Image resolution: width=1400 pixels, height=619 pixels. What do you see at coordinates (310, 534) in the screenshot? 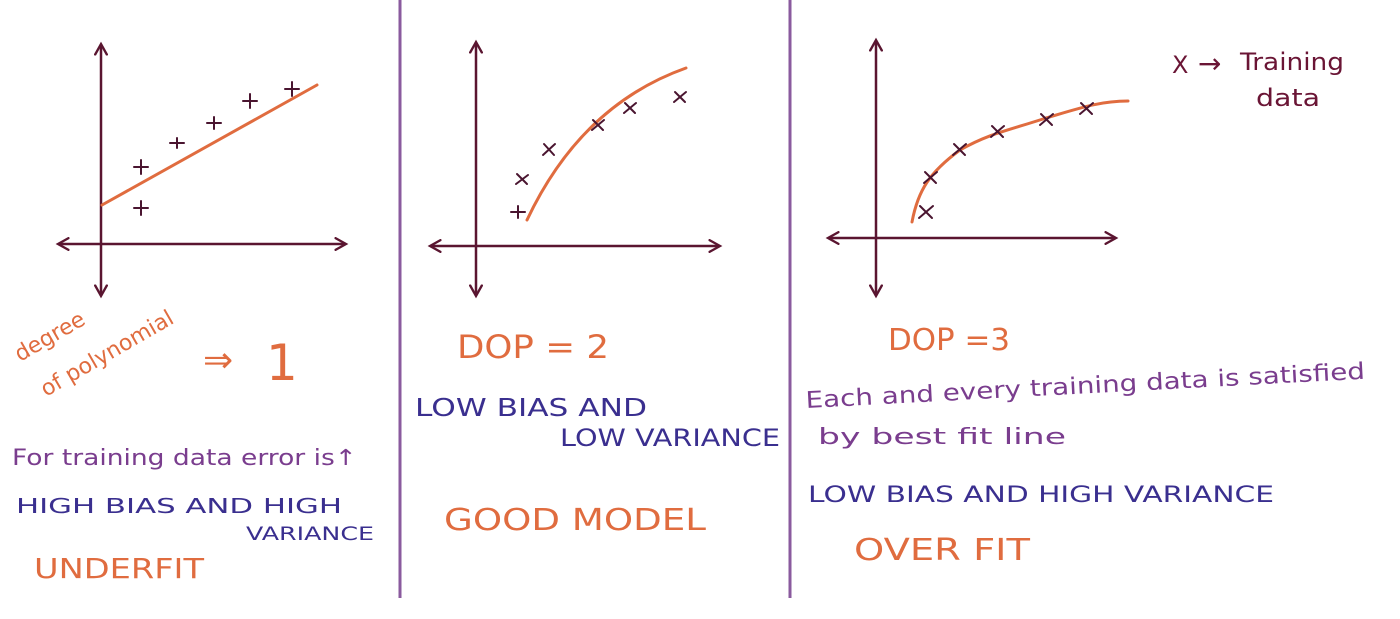
I see `bias-variance-line2: VARIANCE` at bounding box center [310, 534].